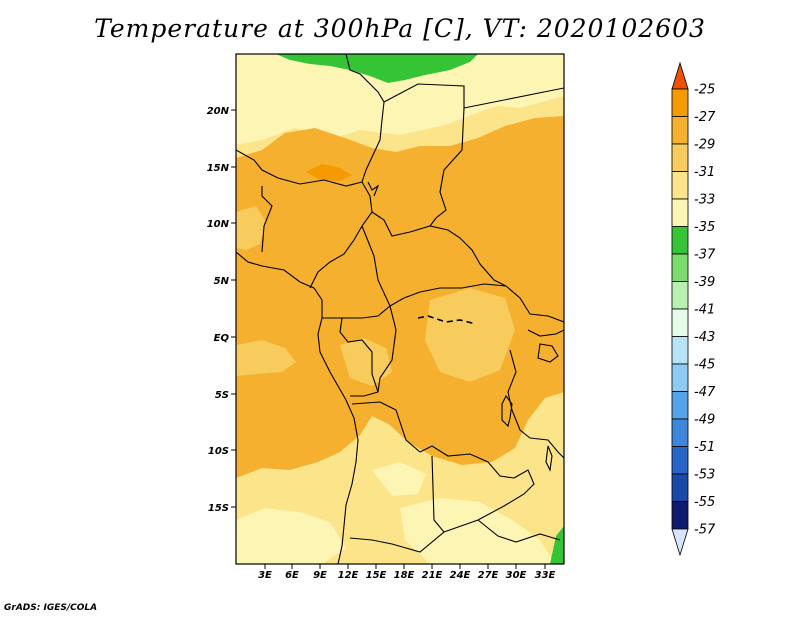 This screenshot has height=618, width=800. I want to click on border-drc-south, so click(433, 440).